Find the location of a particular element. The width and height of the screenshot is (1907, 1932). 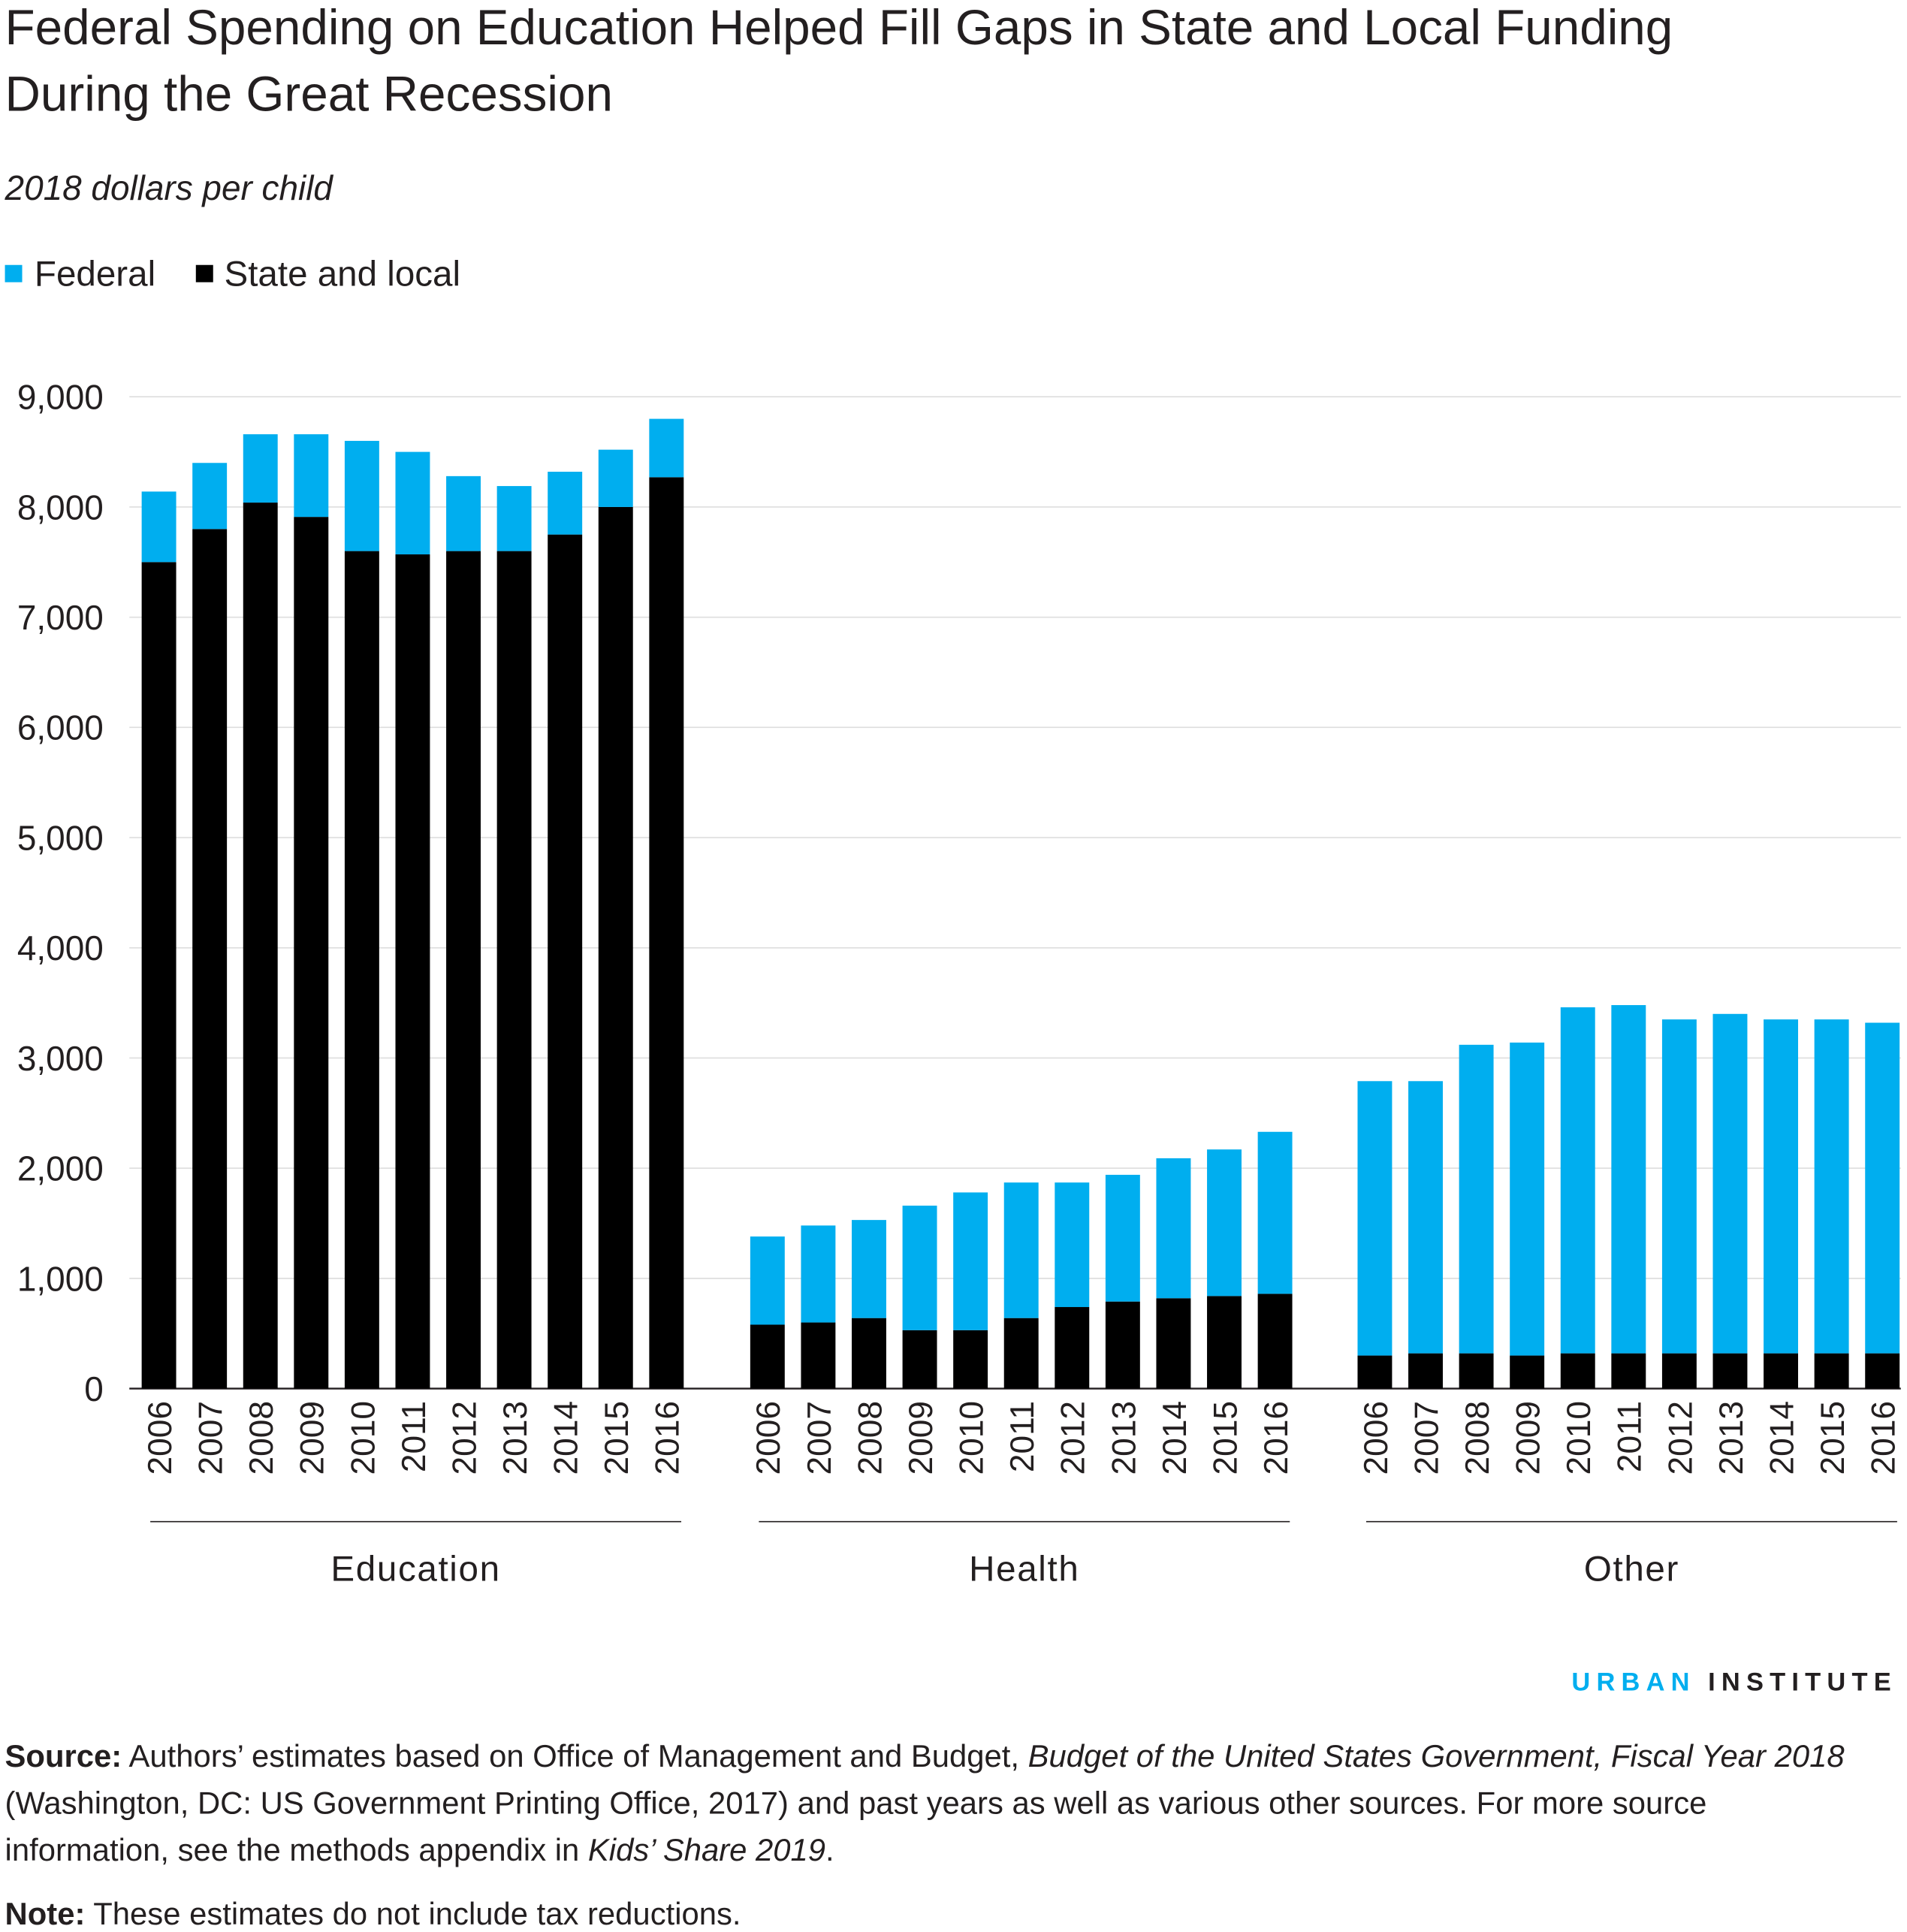

bar-federal-health-2009 is located at coordinates (920, 1268).